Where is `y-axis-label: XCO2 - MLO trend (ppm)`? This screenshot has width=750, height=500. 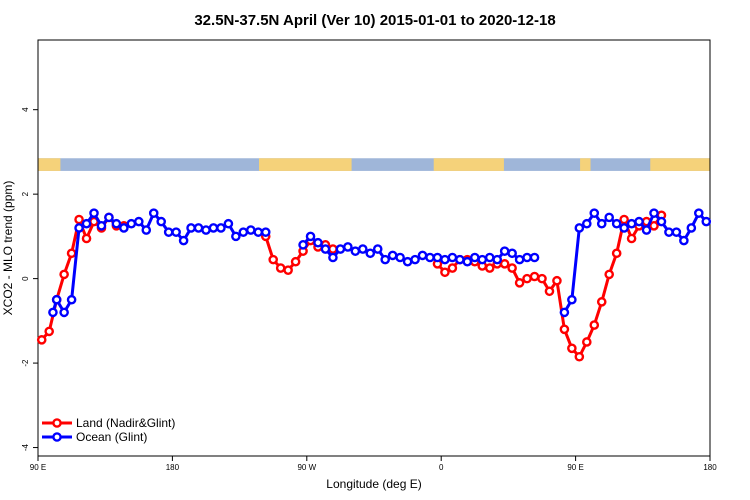 y-axis-label: XCO2 - MLO trend (ppm) is located at coordinates (8, 248).